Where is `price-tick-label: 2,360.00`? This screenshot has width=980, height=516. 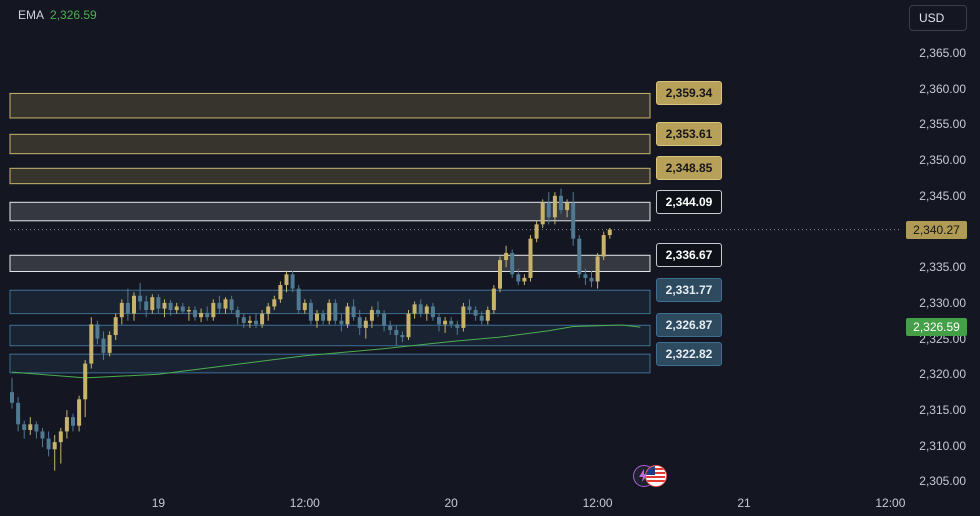 price-tick-label: 2,360.00 is located at coordinates (942, 88).